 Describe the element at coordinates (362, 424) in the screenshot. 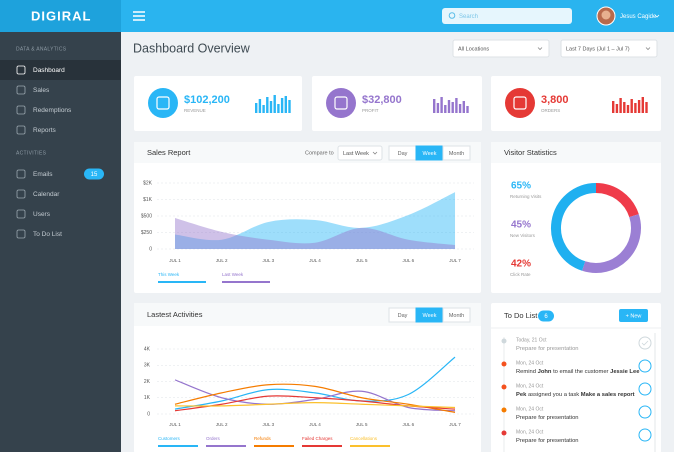

I see `x-tick-label: JUL 5` at that location.